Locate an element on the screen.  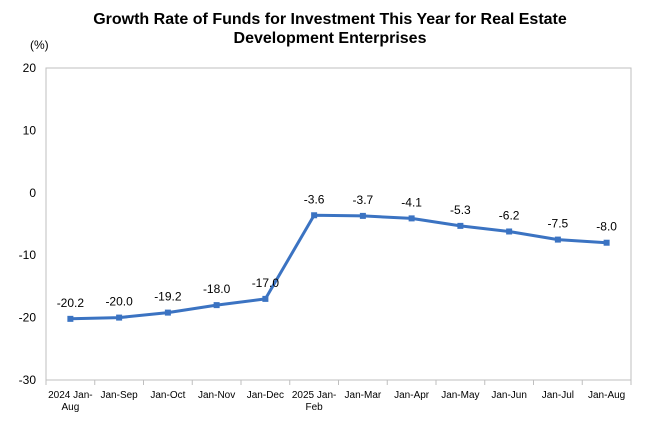
x-tick-label: Jan-Sep is located at coordinates (120, 395).